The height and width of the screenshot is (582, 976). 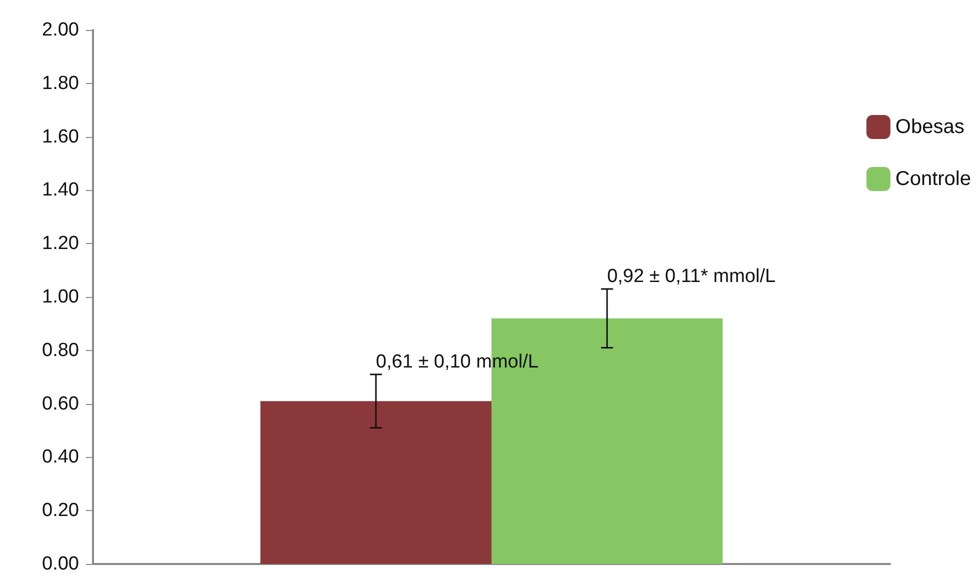 I want to click on y-tick-label: 0.80, so click(x=60, y=350).